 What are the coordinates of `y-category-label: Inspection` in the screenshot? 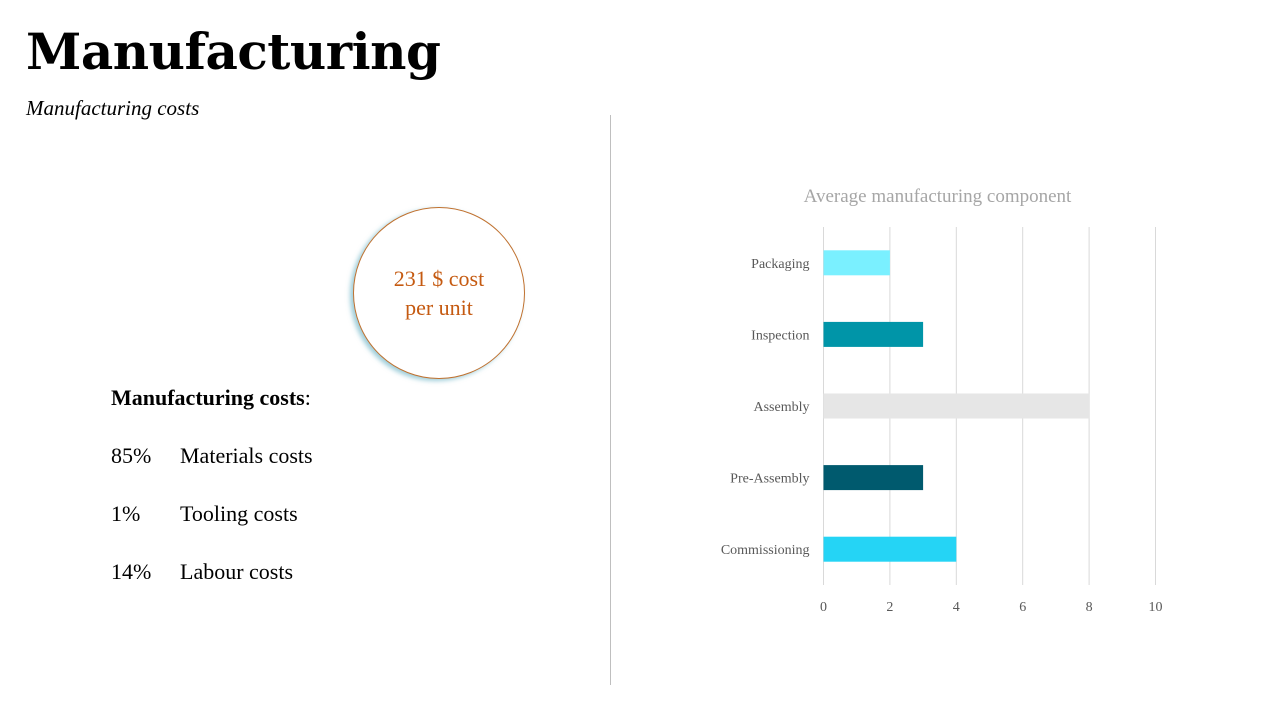 It's located at (780, 335).